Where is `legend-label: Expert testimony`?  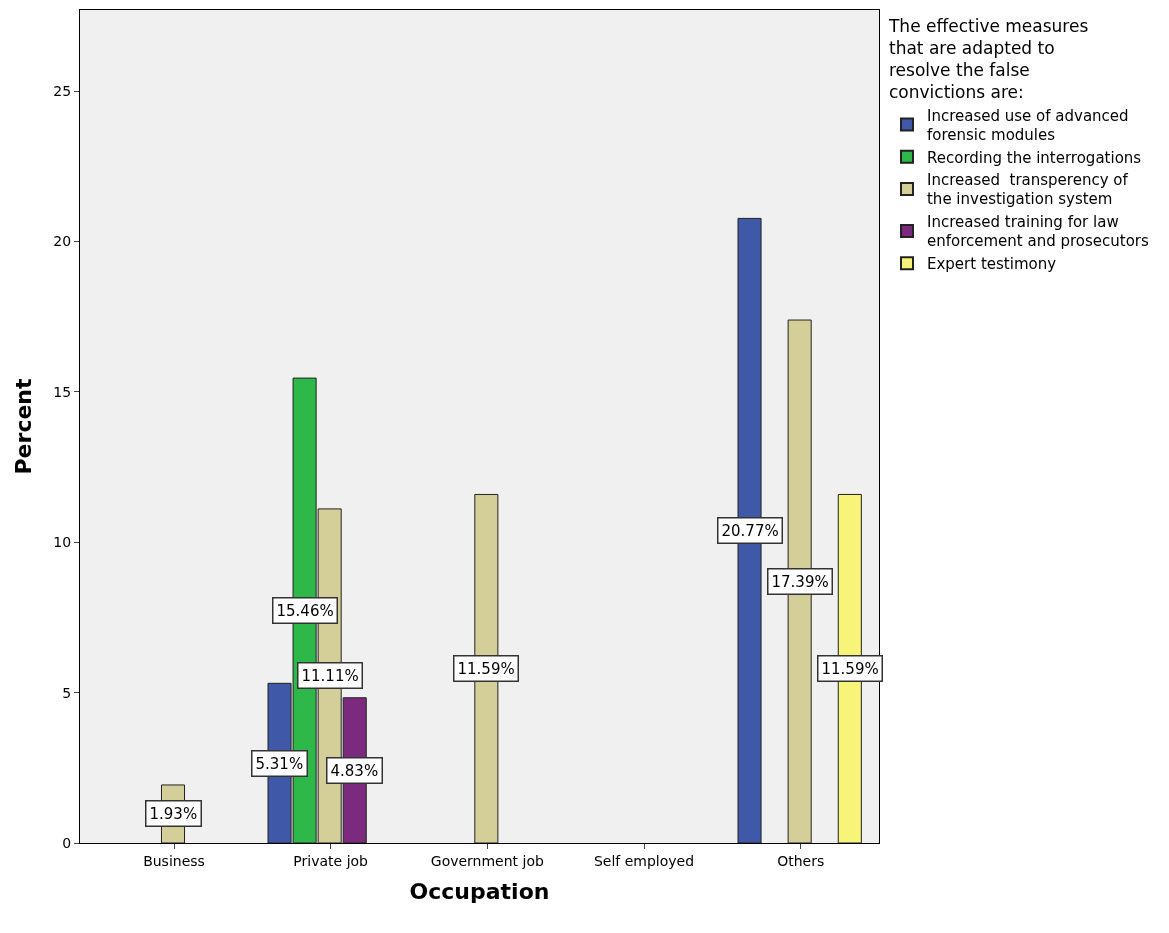 legend-label: Expert testimony is located at coordinates (991, 264).